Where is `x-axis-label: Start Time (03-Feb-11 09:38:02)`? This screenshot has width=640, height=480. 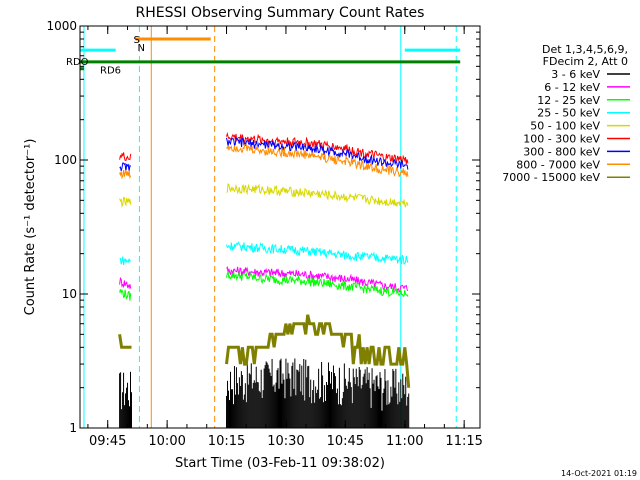
x-axis-label: Start Time (03-Feb-11 09:38:02) is located at coordinates (280, 463).